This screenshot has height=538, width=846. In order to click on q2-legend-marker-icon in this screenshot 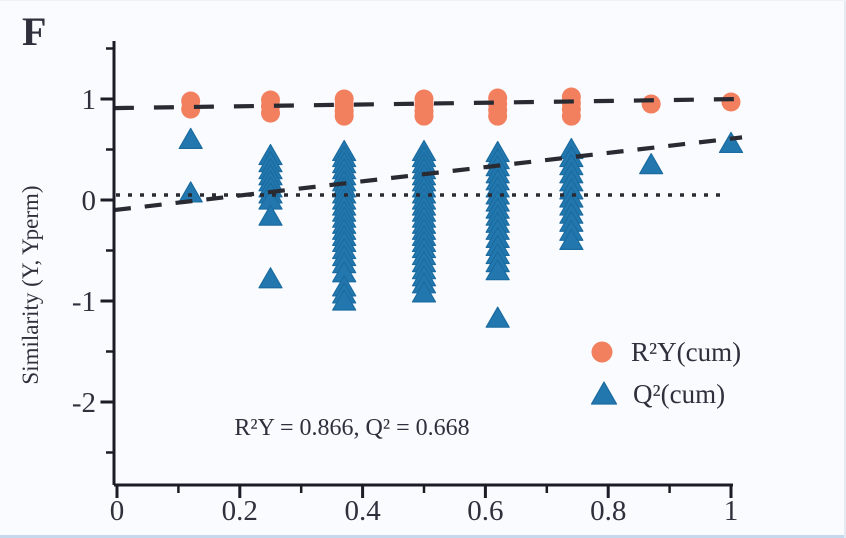, I will do `click(604, 393)`.